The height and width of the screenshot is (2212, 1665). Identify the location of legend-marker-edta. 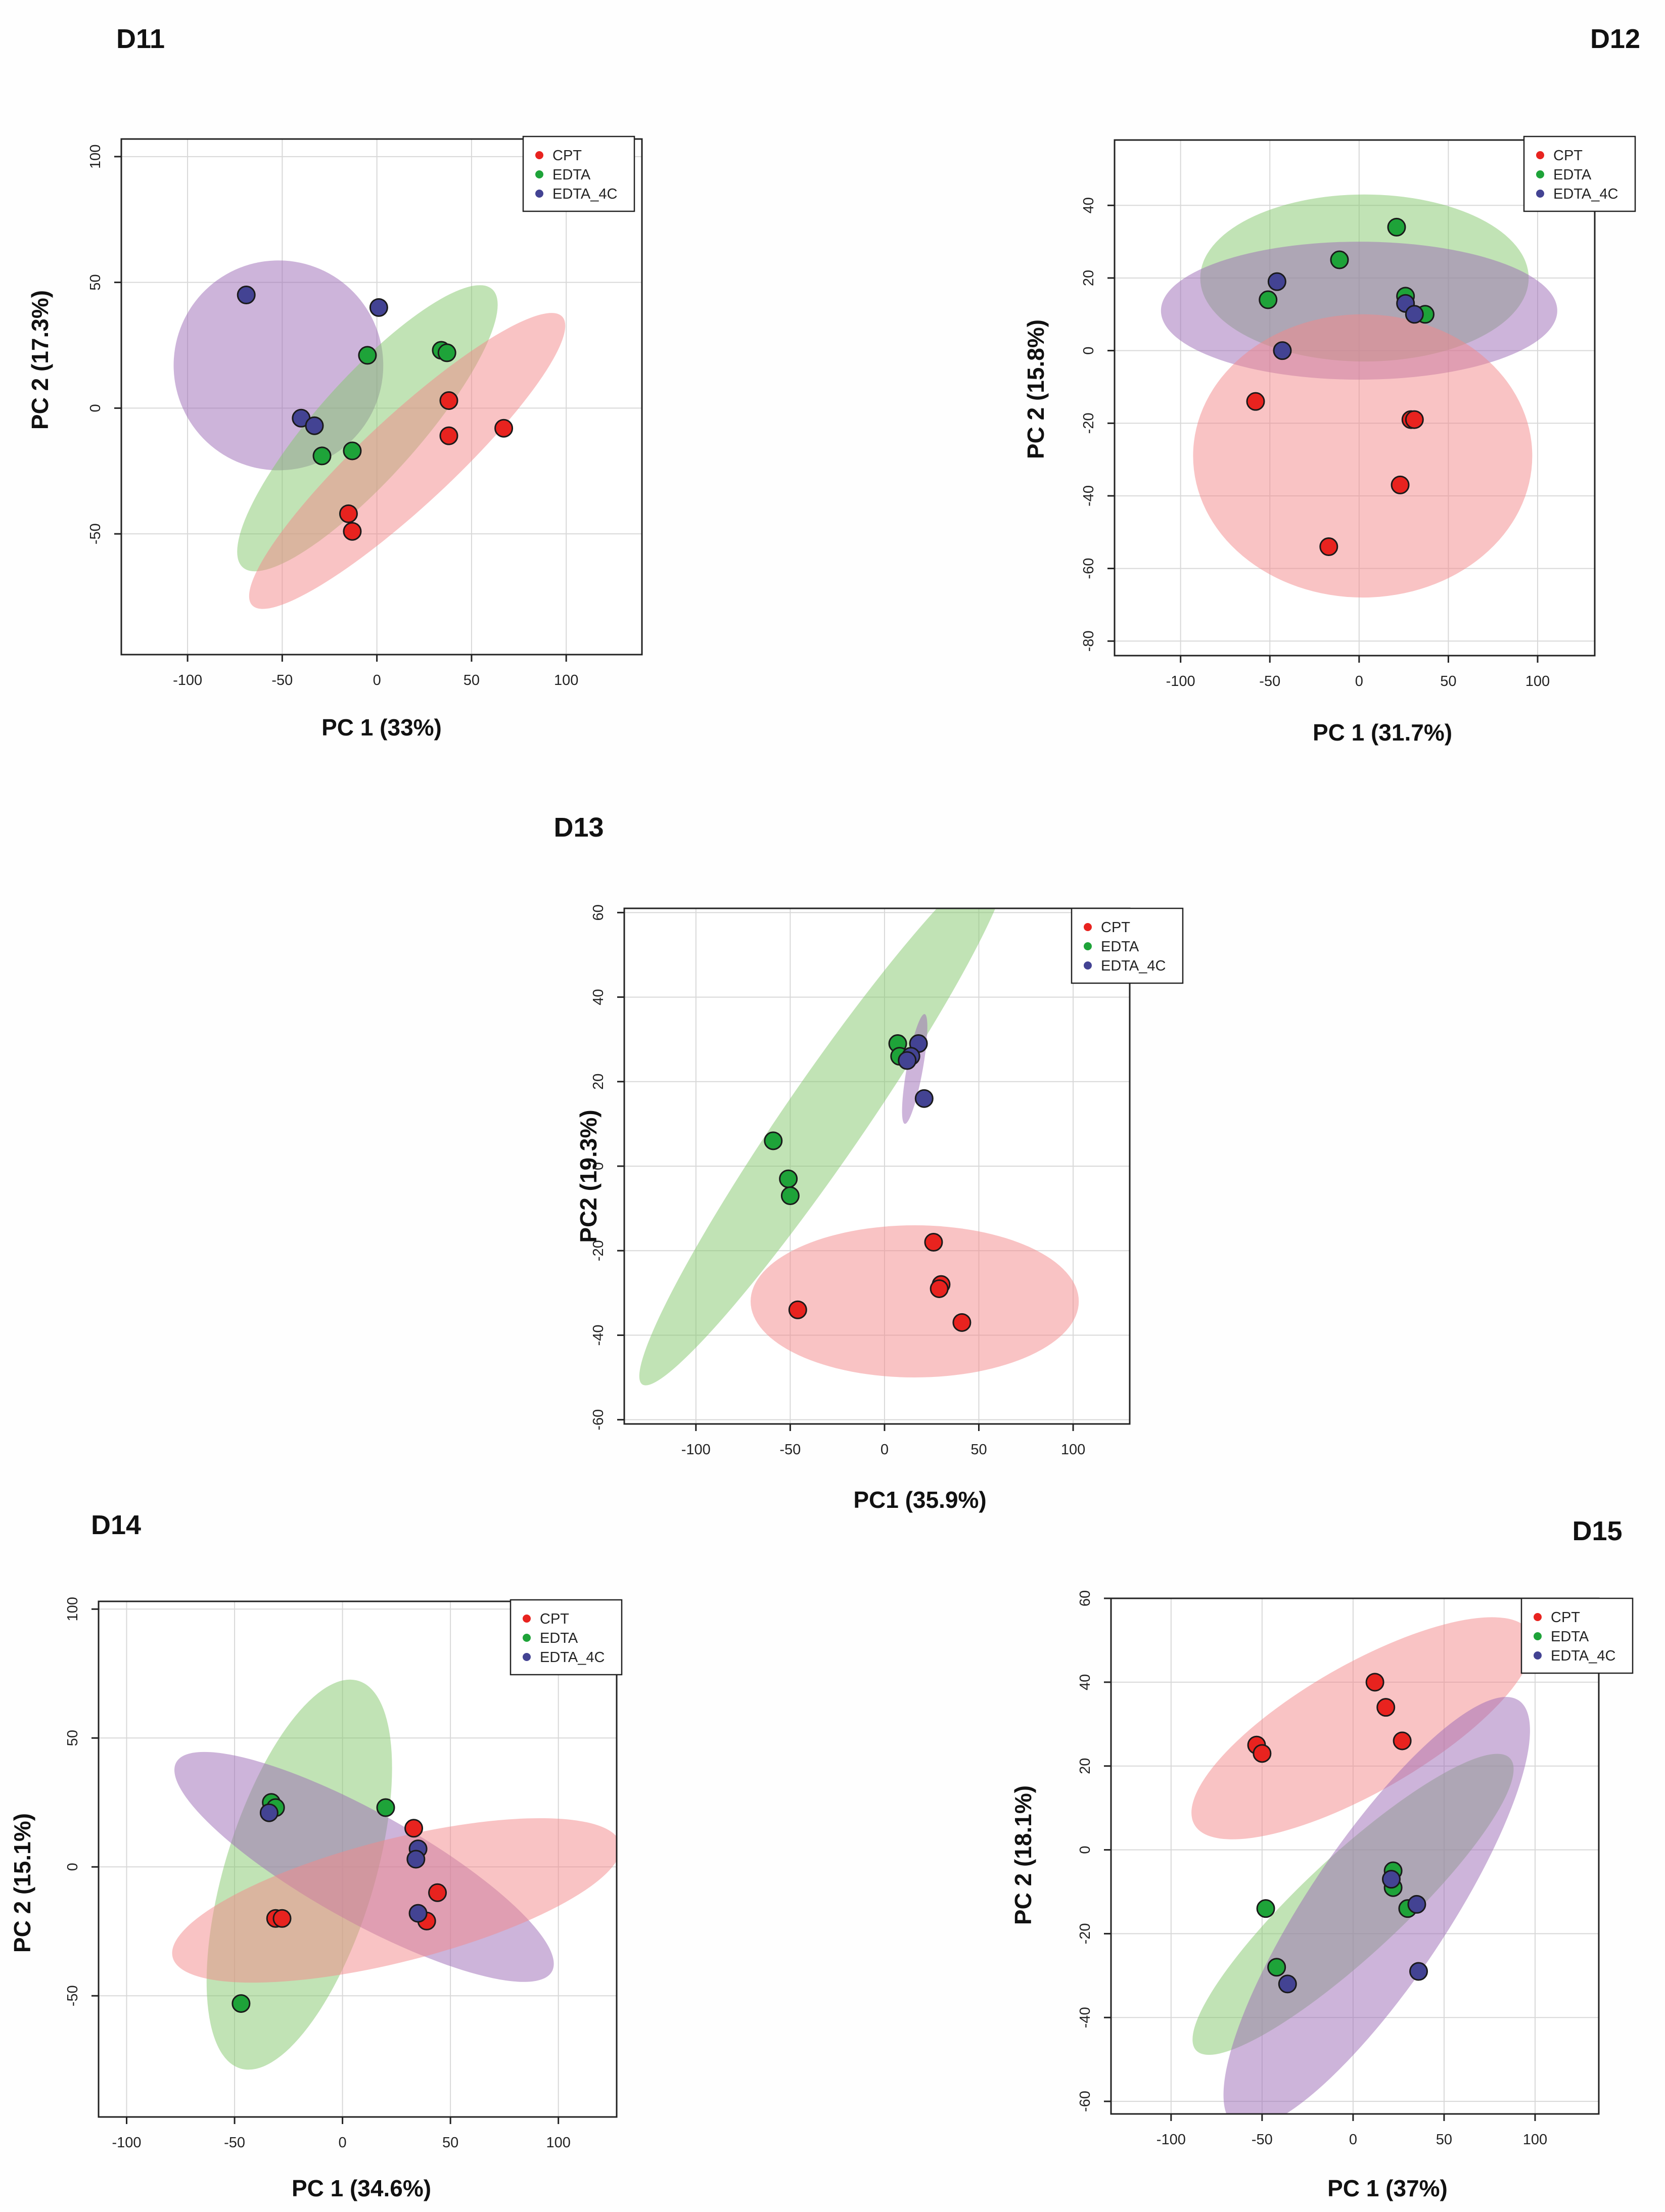
(1538, 1636).